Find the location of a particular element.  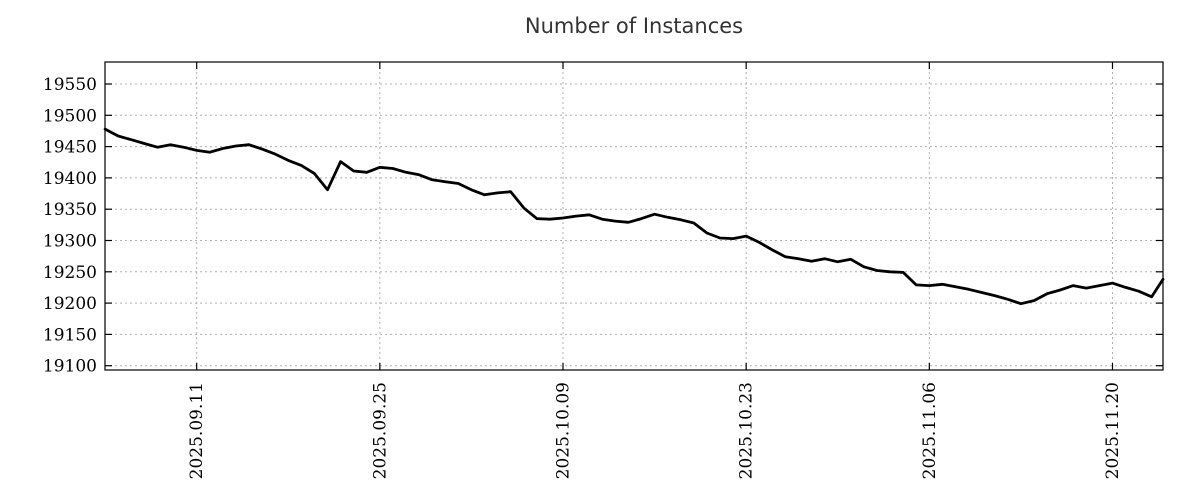

x-tick-label: 2025.09.11 is located at coordinates (197, 430).